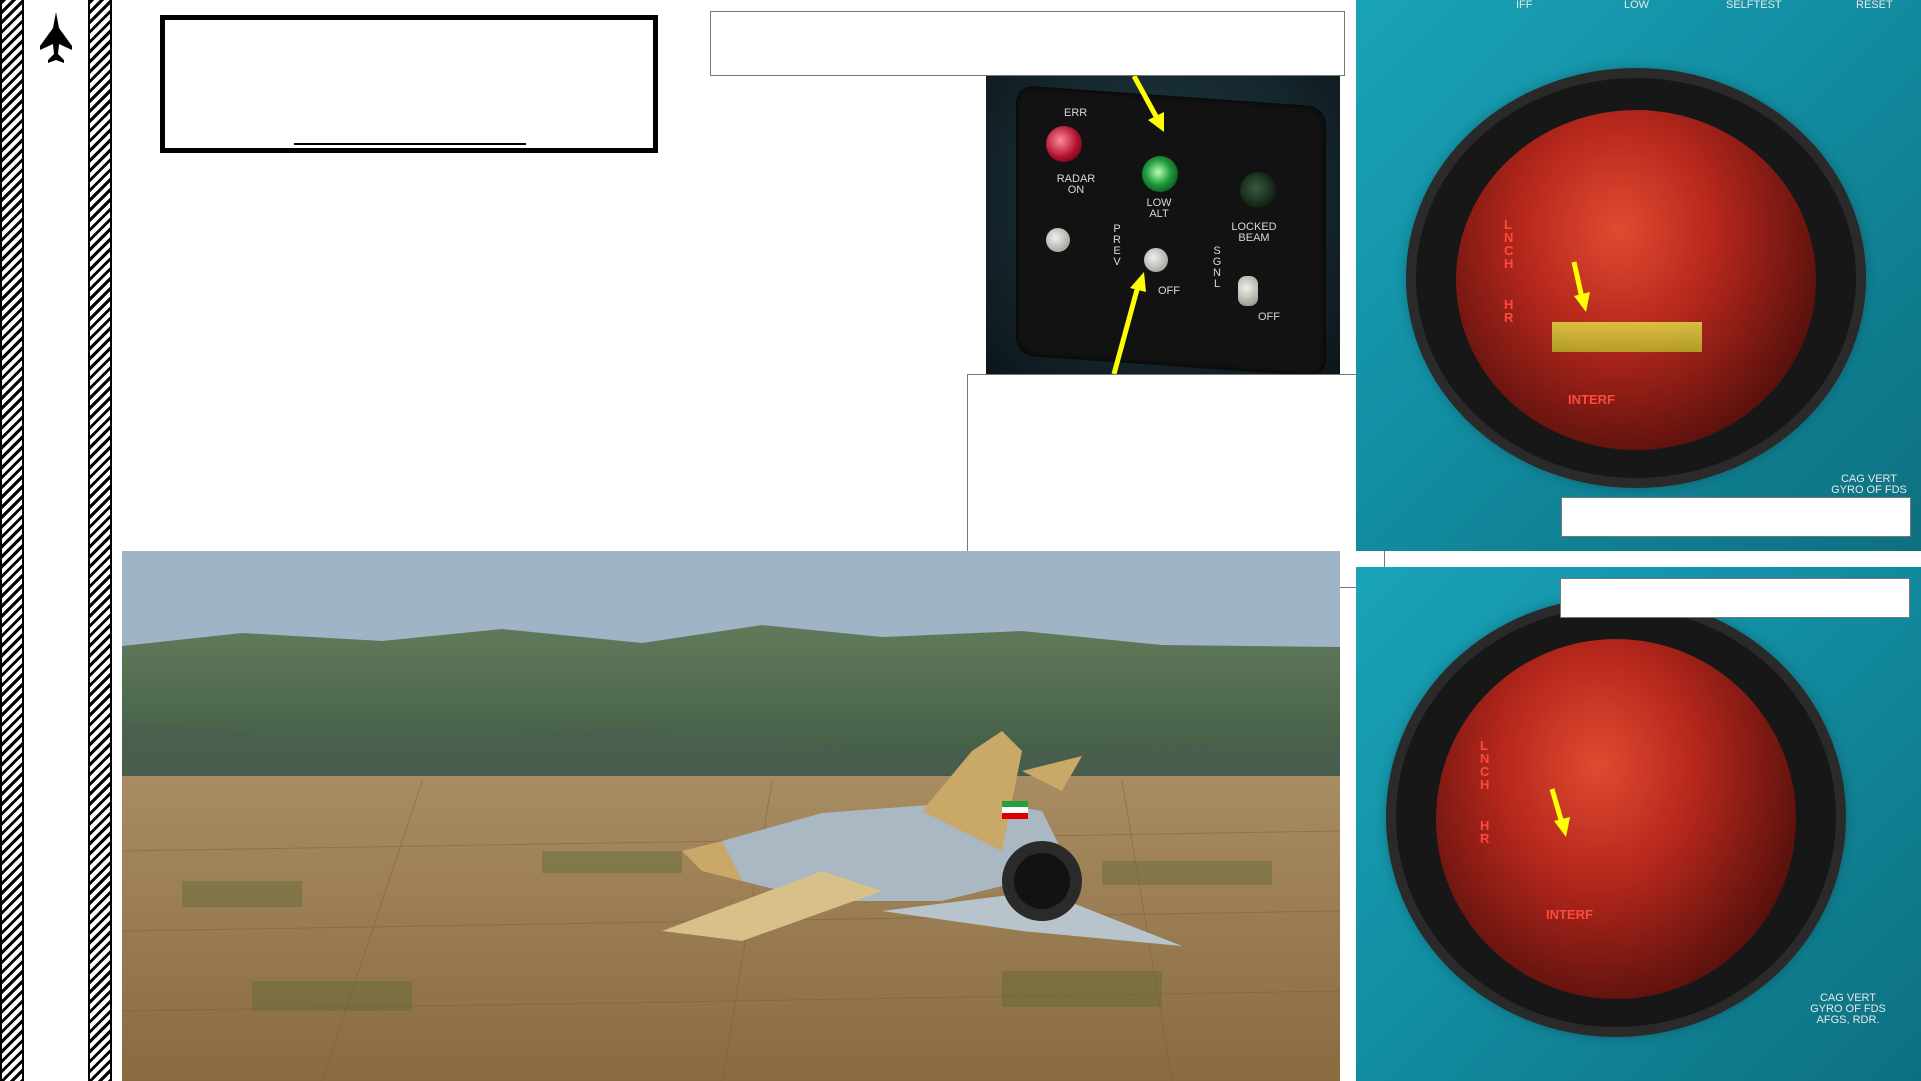 The height and width of the screenshot is (1081, 1921). What do you see at coordinates (1736, 517) in the screenshot?
I see `caption-box-scope-top` at bounding box center [1736, 517].